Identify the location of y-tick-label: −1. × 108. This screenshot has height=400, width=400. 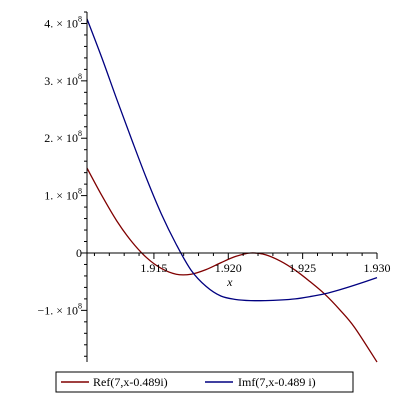
(59, 309).